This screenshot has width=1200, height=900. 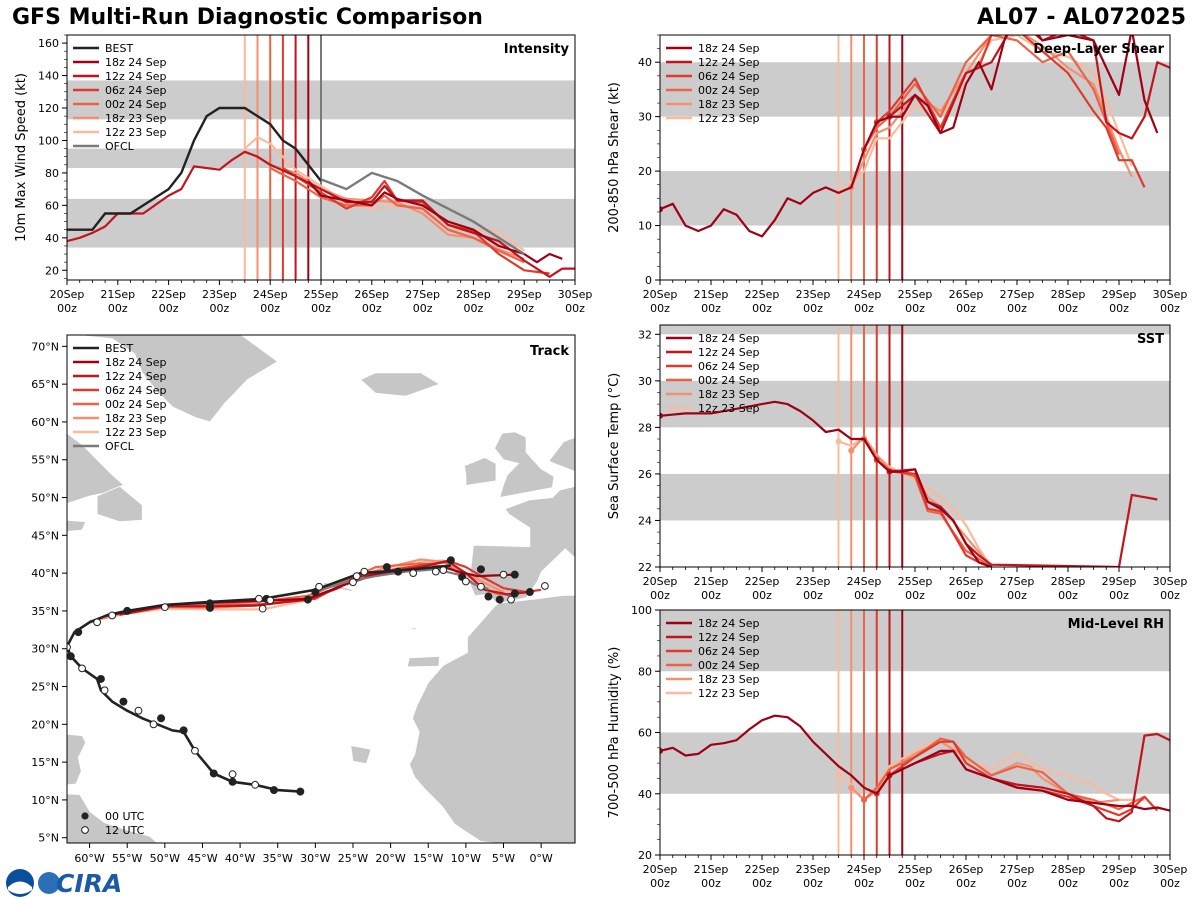 I want to click on x-tick-label-day: 30Sep, so click(x=1170, y=869).